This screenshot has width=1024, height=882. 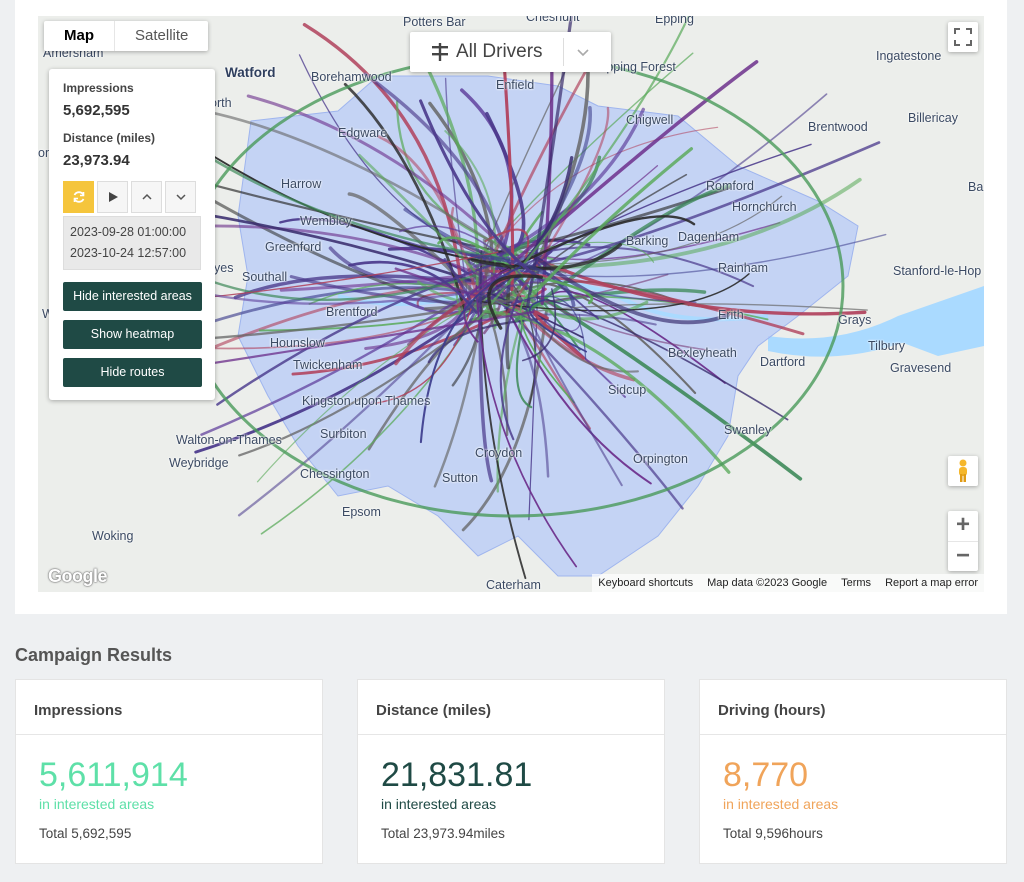 I want to click on refresh-button, so click(x=78, y=197).